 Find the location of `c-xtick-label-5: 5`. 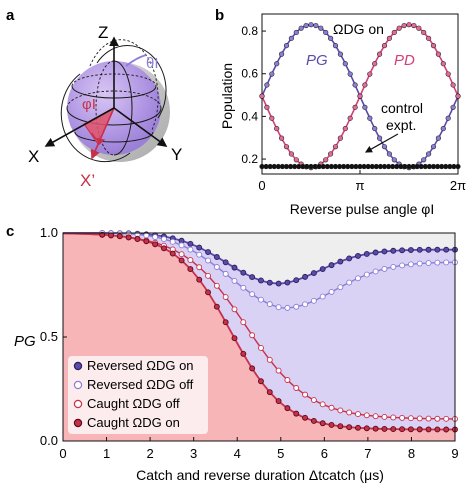

c-xtick-label-5: 5 is located at coordinates (280, 453).